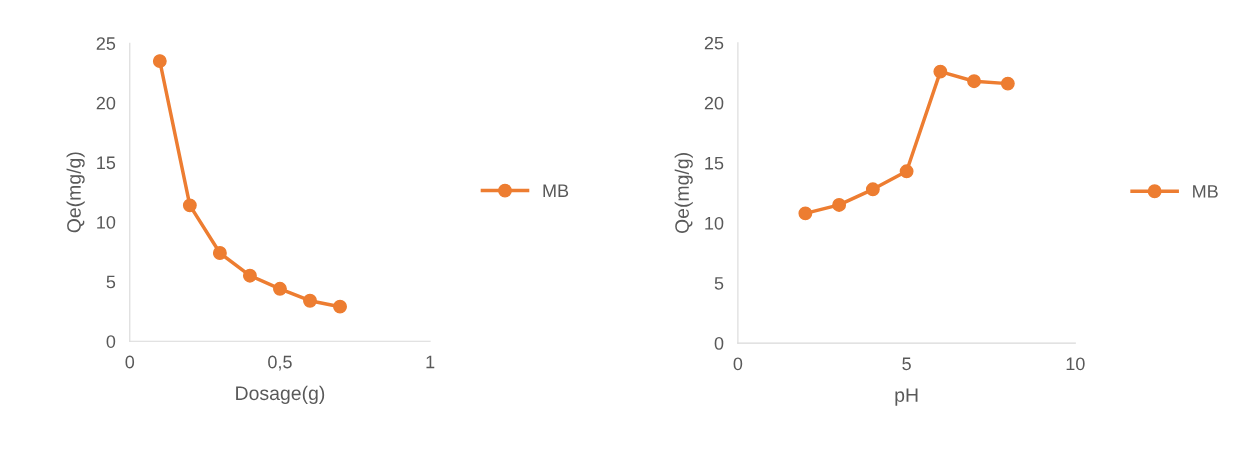  I want to click on x-axis-title: Dosage(g), so click(280, 394).